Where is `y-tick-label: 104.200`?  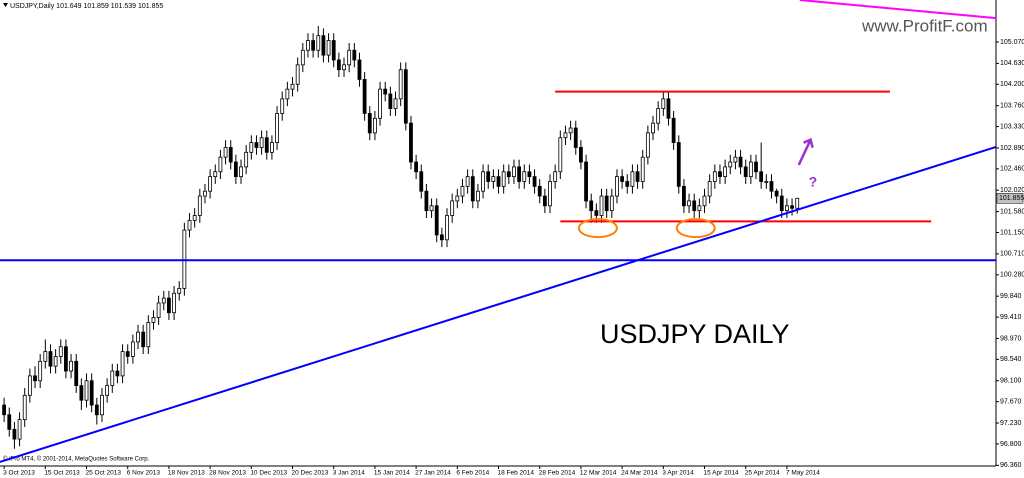 y-tick-label: 104.200 is located at coordinates (1012, 84).